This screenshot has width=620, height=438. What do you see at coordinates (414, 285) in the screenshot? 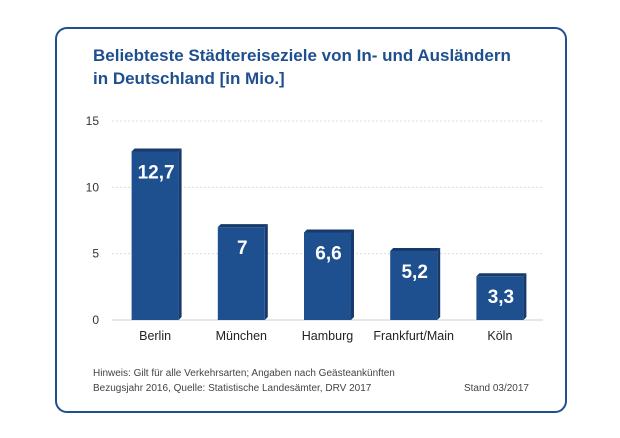
I see `bar-frankfurt-main` at bounding box center [414, 285].